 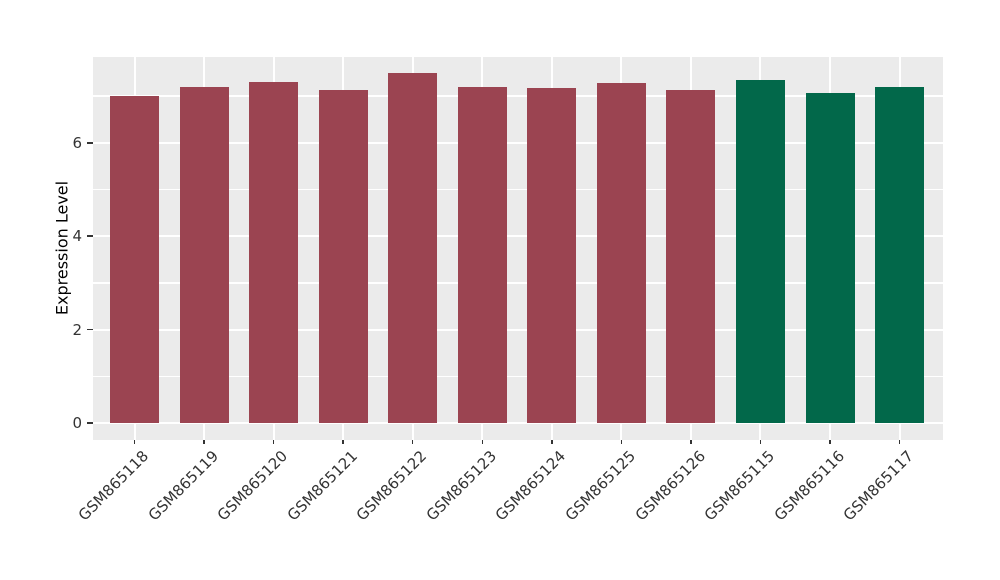 What do you see at coordinates (600, 486) in the screenshot?
I see `x-tick-label: GSM865125` at bounding box center [600, 486].